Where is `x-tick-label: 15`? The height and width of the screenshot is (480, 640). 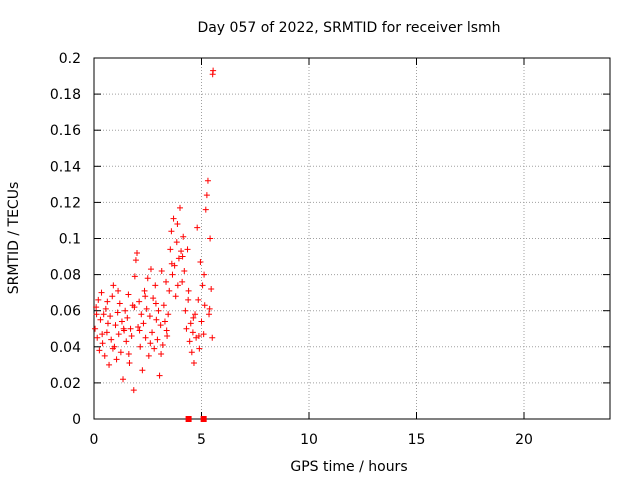 x-tick-label: 15 is located at coordinates (417, 440).